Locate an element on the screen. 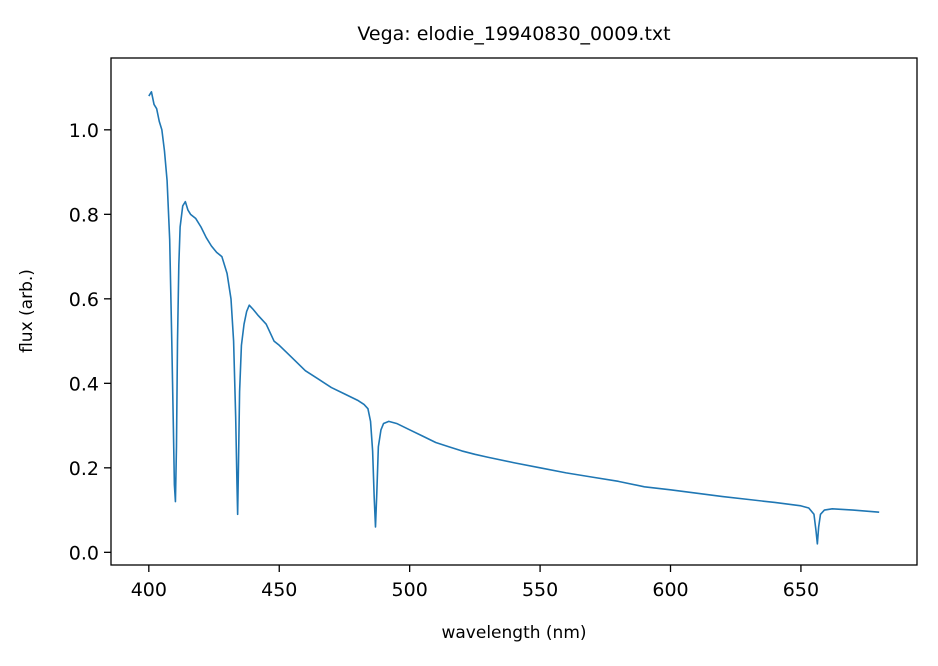 Image resolution: width=938 pixels, height=666 pixels. y-tick-label-1: 0.2 is located at coordinates (84, 469).